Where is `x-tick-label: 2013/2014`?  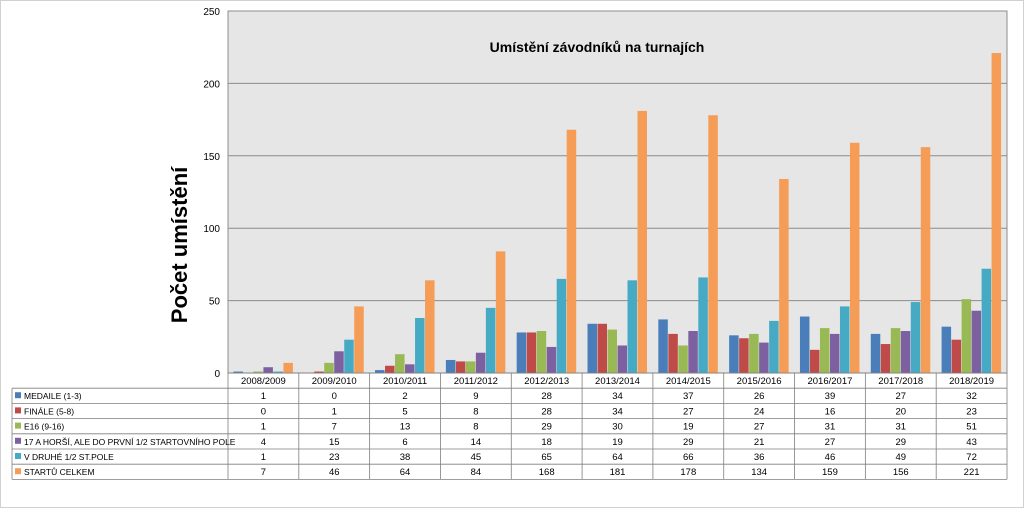 x-tick-label: 2013/2014 is located at coordinates (617, 381).